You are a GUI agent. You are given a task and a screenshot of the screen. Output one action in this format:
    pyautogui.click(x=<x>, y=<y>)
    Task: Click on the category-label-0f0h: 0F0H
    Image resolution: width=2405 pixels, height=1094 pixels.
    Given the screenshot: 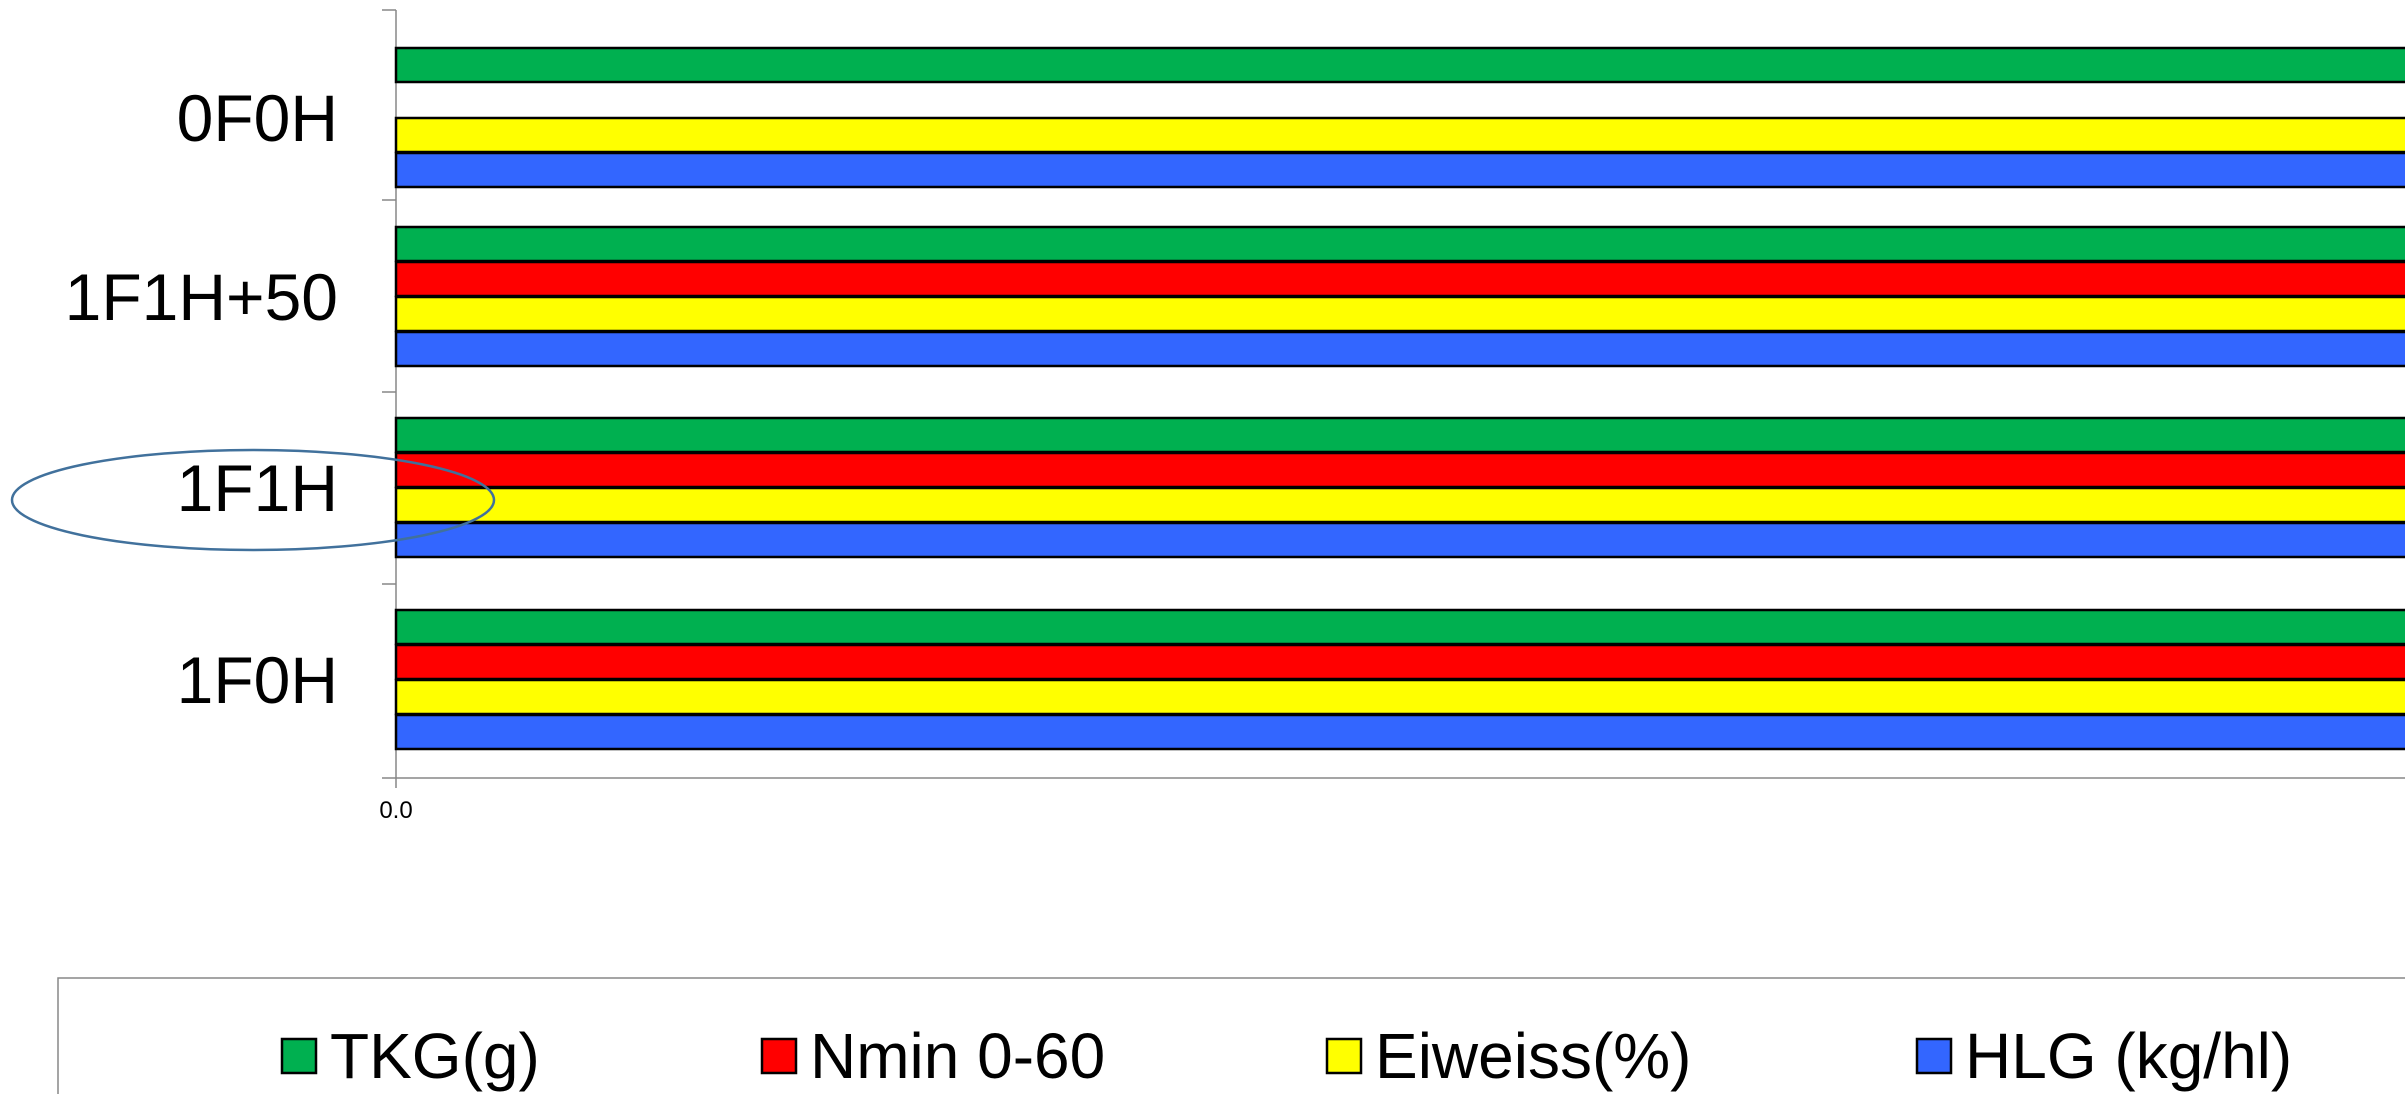 What is the action you would take?
    pyautogui.click(x=257, y=118)
    